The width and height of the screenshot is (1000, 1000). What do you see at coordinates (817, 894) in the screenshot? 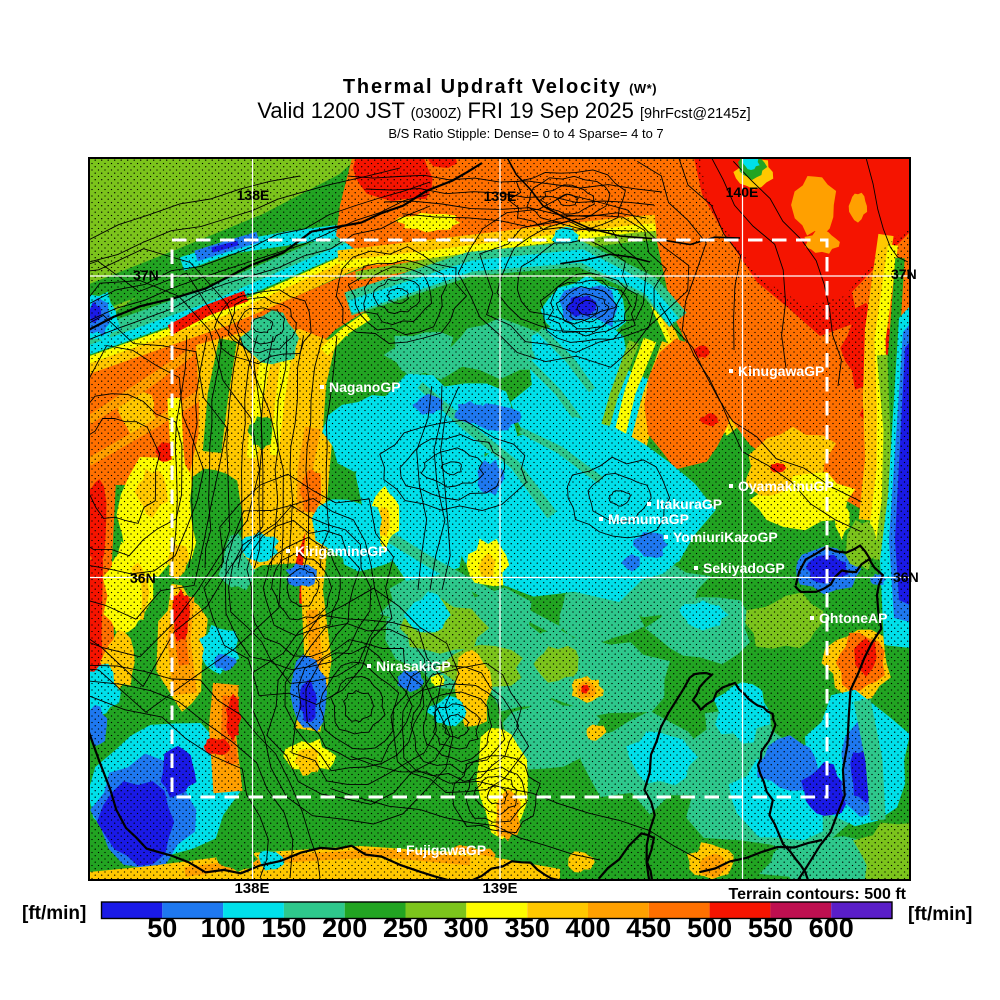
I see `svg-text: Terrain contours: 500 ft` at bounding box center [817, 894].